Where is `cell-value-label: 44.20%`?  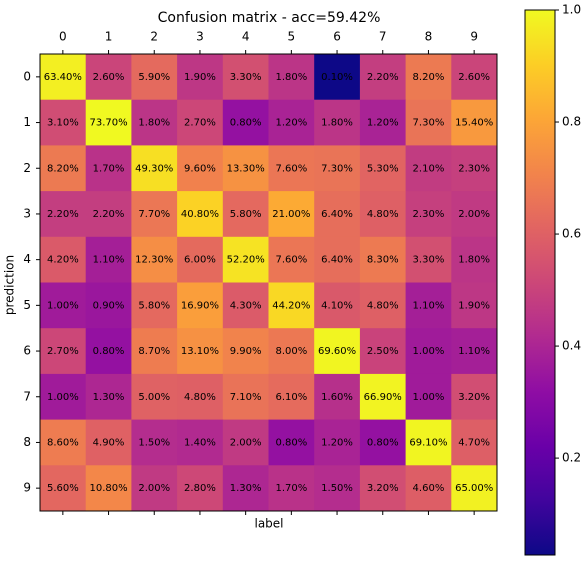 cell-value-label: 44.20% is located at coordinates (291, 305).